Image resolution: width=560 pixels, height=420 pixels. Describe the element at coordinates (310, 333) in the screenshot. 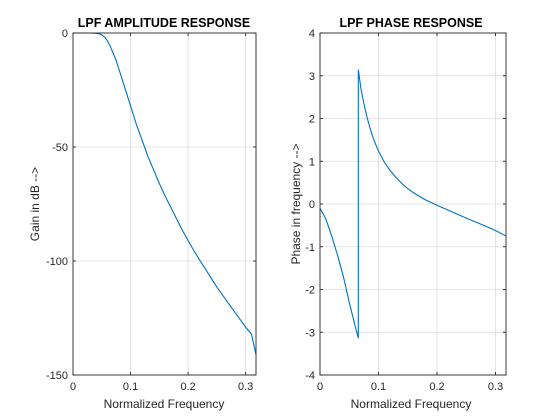

I see `y-tick-label: -3` at that location.